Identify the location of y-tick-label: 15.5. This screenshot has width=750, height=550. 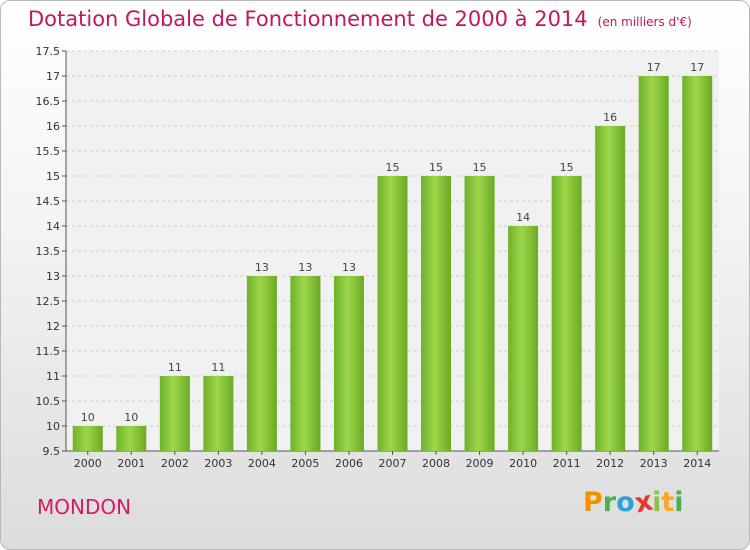
(48, 151).